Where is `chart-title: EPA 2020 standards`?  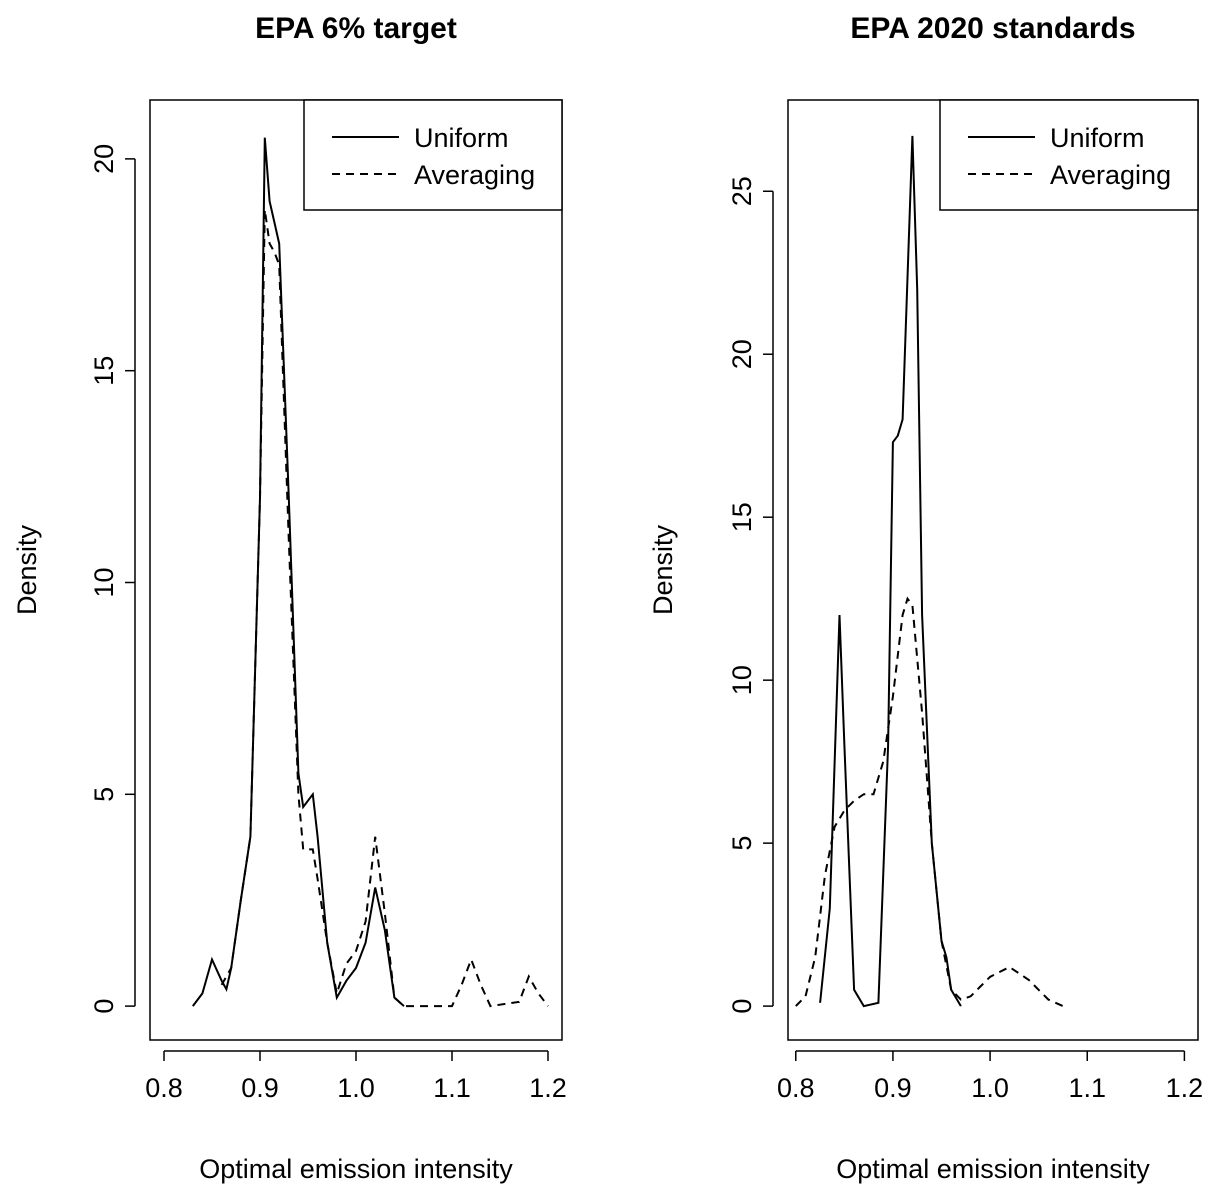
chart-title: EPA 2020 standards is located at coordinates (992, 28).